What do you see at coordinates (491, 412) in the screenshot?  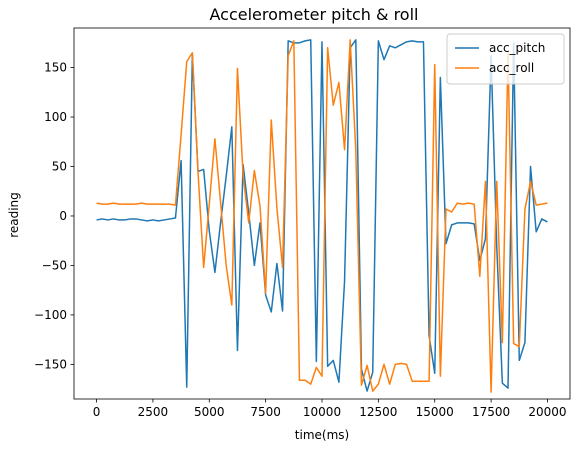 I see `x-tick-label: 17500` at bounding box center [491, 412].